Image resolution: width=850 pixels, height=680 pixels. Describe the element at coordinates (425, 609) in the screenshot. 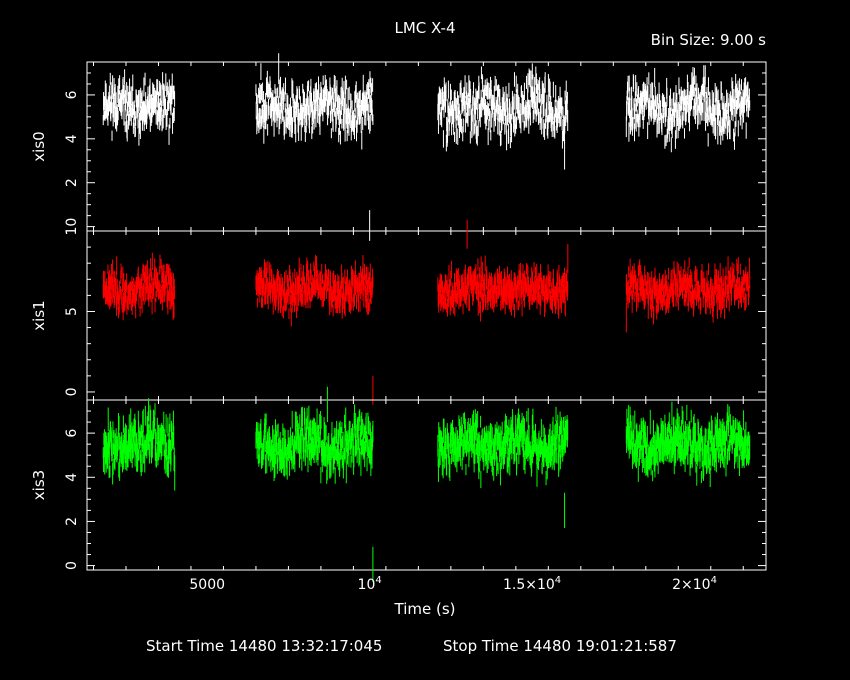

I see `x-axis-label: Time (s)` at that location.